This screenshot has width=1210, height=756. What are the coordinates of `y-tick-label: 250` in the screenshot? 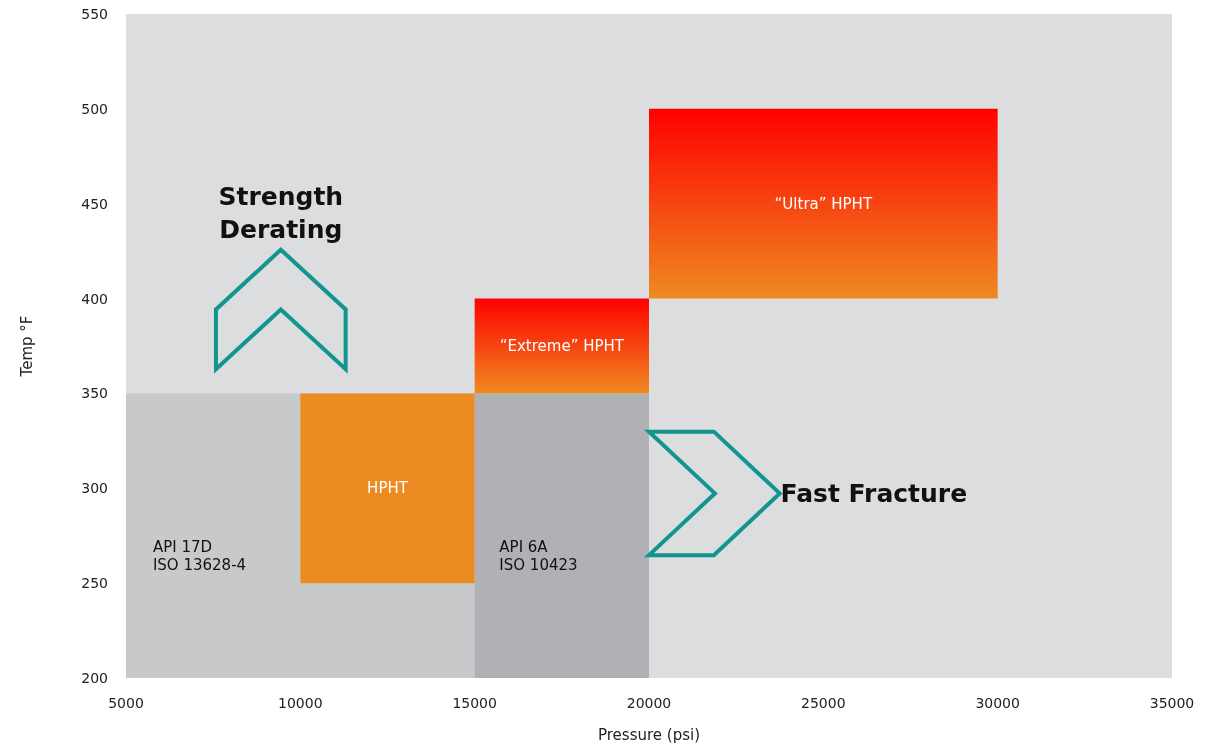 It's located at (94, 583).